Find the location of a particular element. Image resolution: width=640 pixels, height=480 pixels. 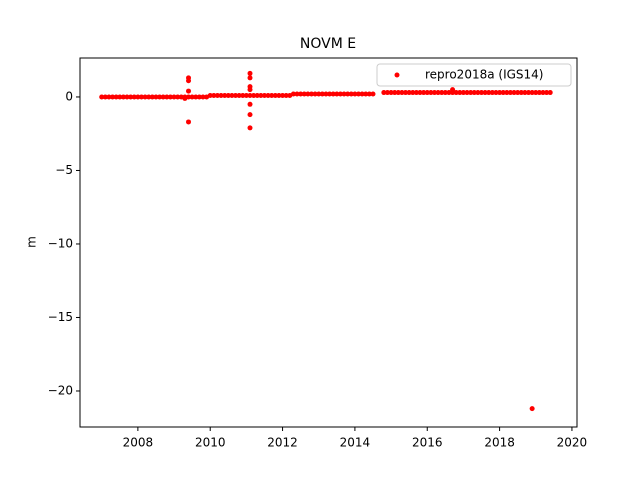

x-tick-label: 2014 is located at coordinates (355, 443).